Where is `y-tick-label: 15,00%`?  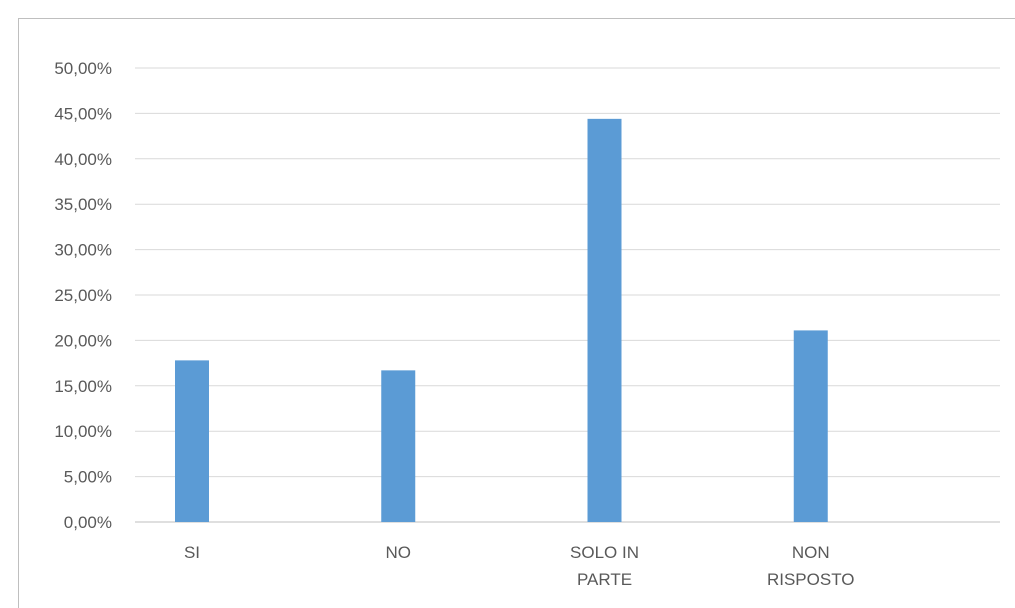
y-tick-label: 15,00% is located at coordinates (83, 386).